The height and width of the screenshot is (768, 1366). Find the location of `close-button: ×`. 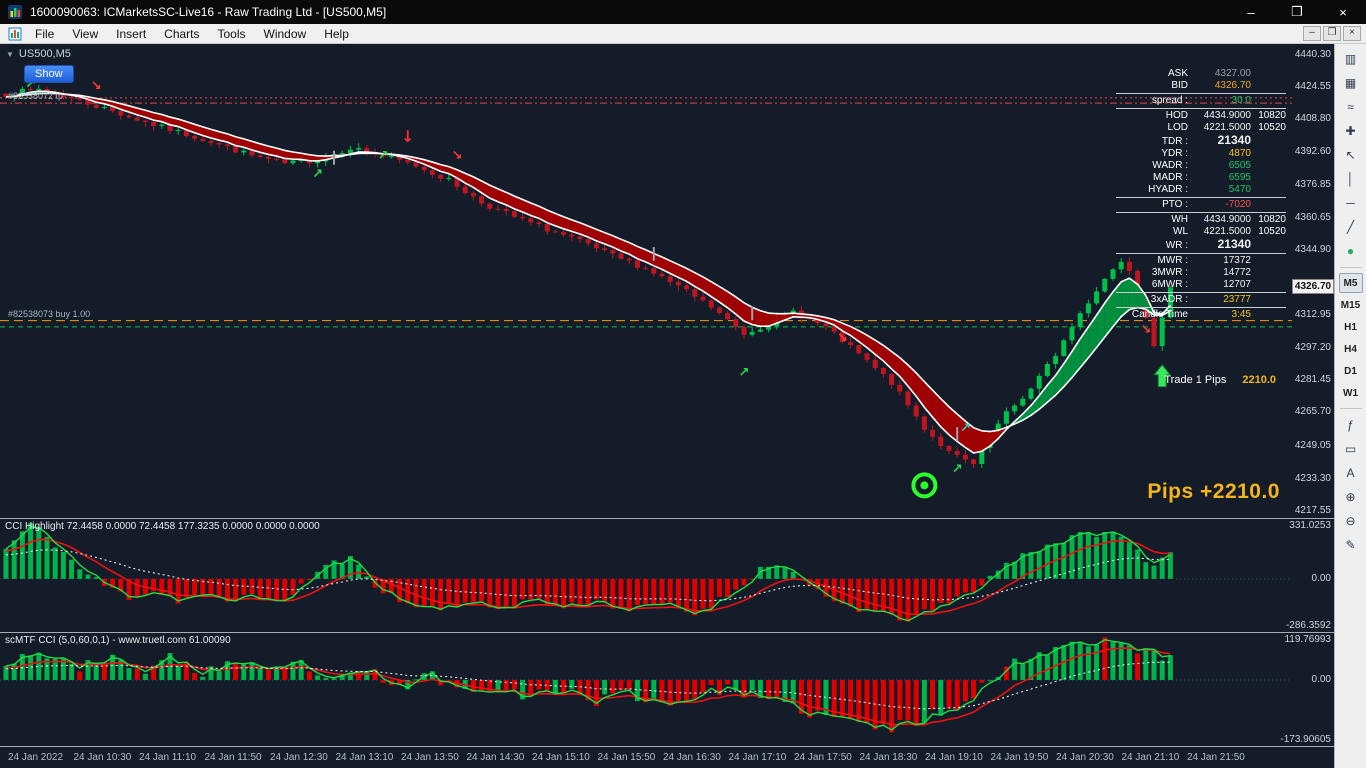

close-button: × is located at coordinates (1343, 12).